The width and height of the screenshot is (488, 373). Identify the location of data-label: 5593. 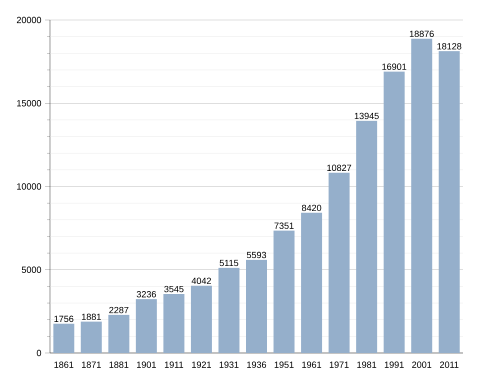
(256, 255).